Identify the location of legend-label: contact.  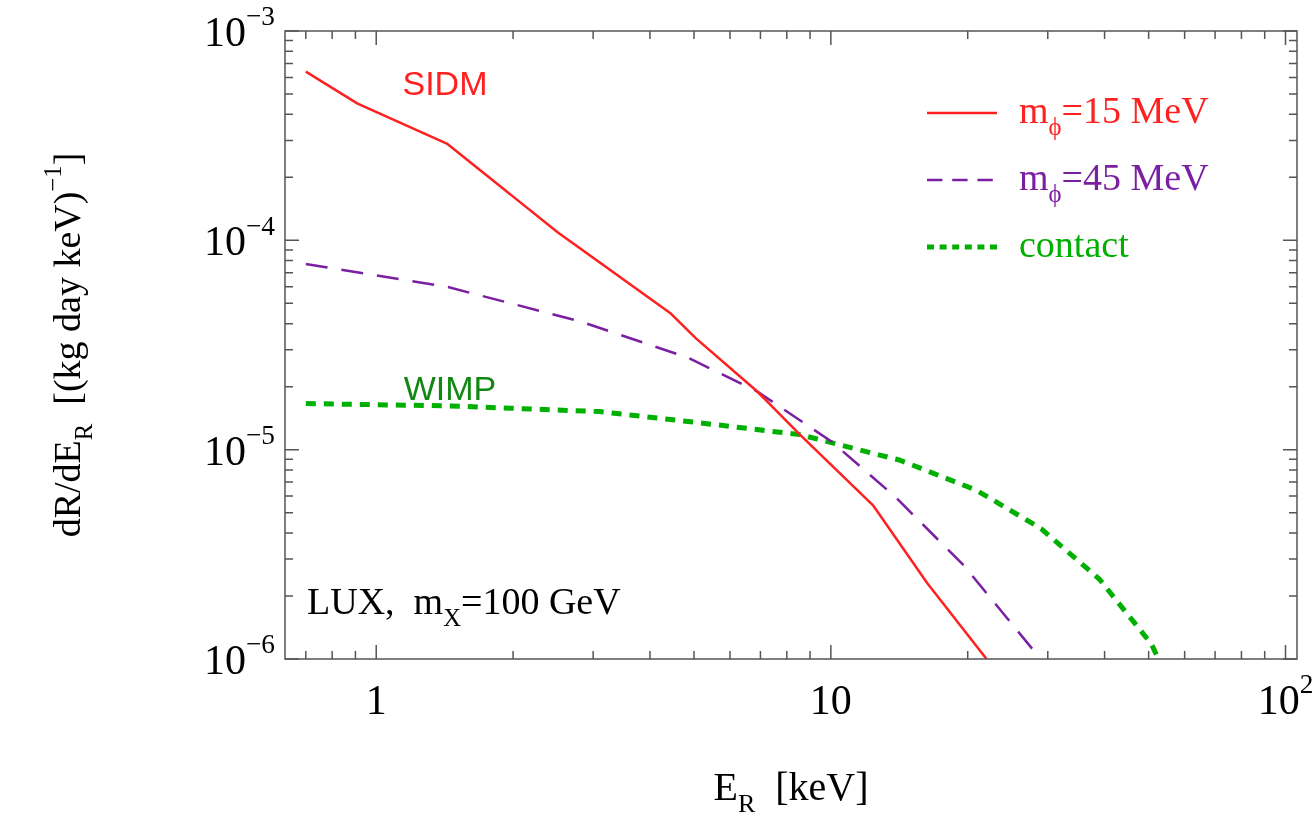
(1074, 243).